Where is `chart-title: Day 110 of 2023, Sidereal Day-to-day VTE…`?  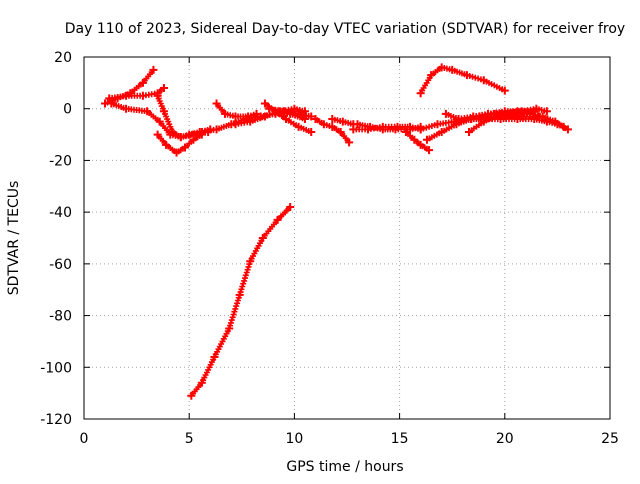
chart-title: Day 110 of 2023, Sidereal Day-to-day VTE… is located at coordinates (345, 29).